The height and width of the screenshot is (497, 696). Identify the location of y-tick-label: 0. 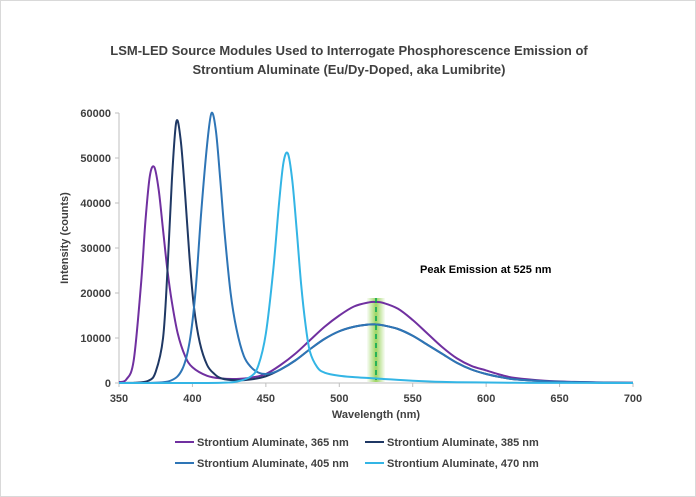
(108, 384).